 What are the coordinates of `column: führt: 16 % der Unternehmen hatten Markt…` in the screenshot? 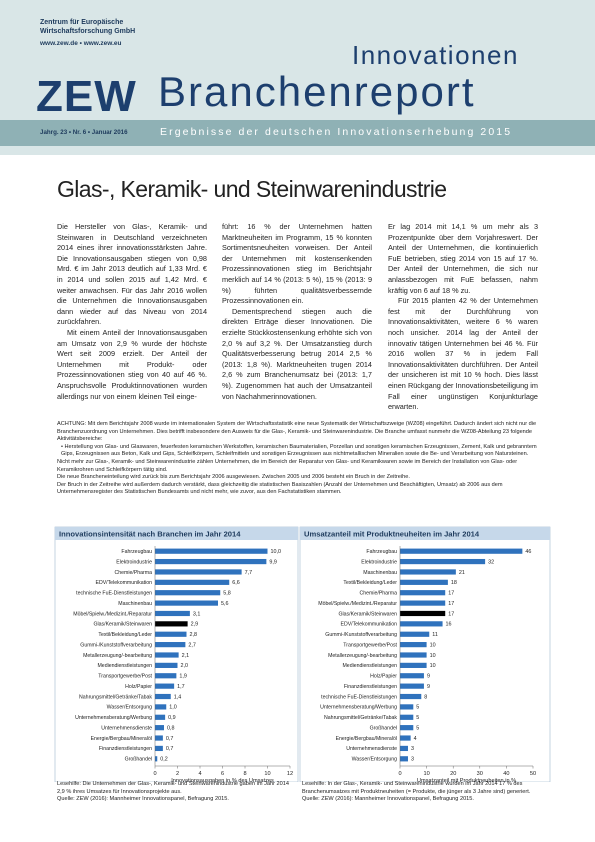 It's located at (297, 312).